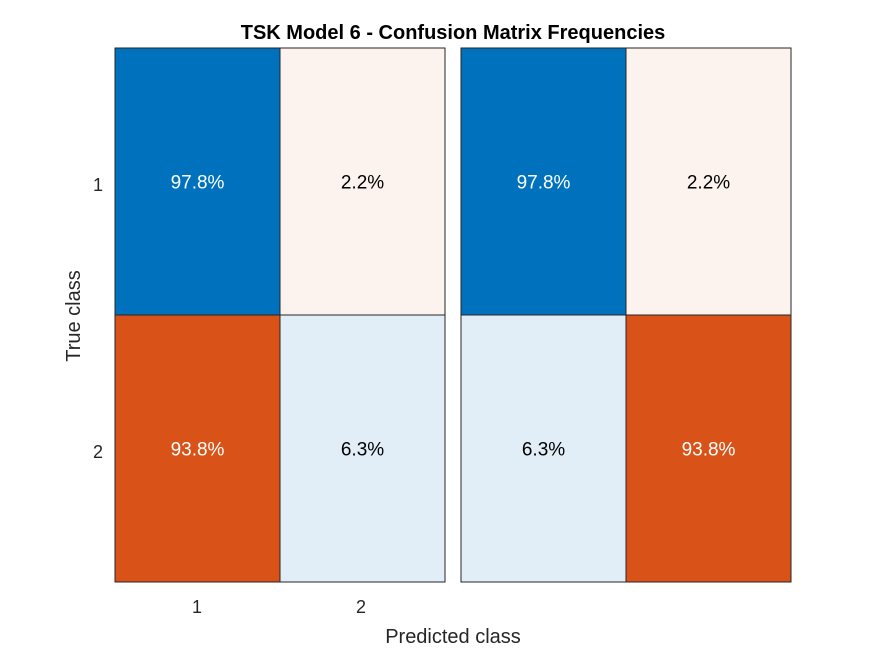 Image resolution: width=875 pixels, height=661 pixels. I want to click on y-tick-label-1: 1, so click(98, 185).